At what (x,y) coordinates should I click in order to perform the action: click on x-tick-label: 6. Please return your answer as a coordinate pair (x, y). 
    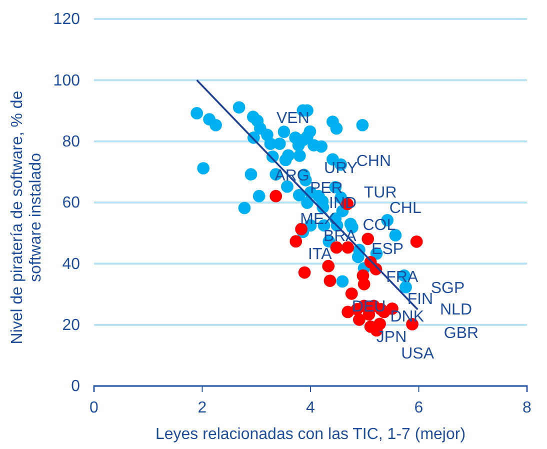
    Looking at the image, I should click on (419, 408).